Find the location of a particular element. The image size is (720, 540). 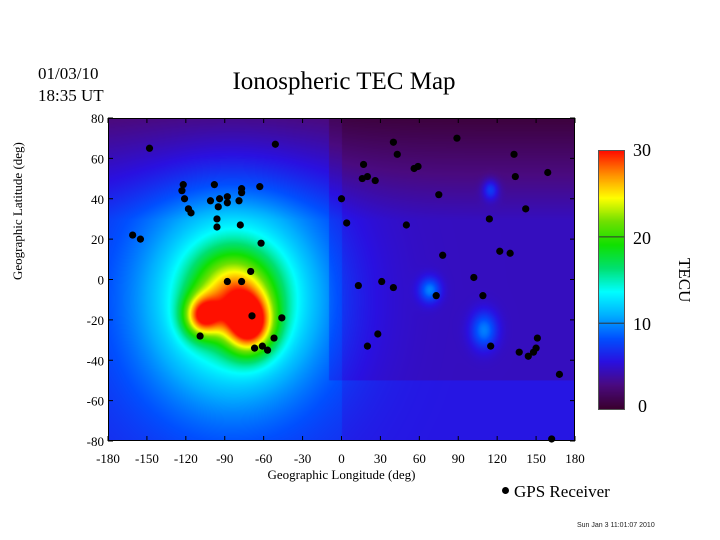

x-tick-label: -150 is located at coordinates (147, 458).